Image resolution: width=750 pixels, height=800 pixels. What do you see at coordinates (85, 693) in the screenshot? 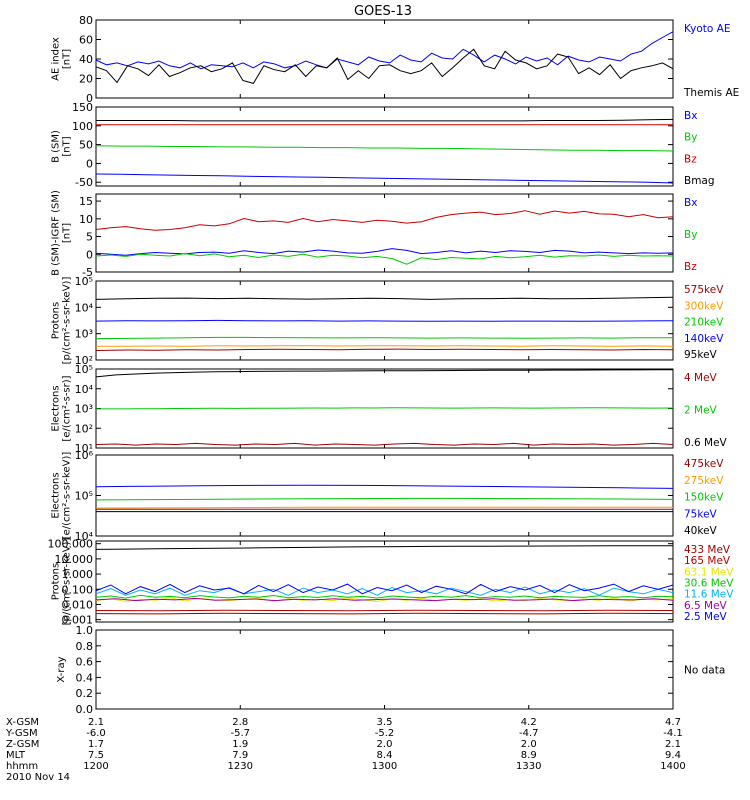
I see `y-tick-label: 0.2` at bounding box center [85, 693].